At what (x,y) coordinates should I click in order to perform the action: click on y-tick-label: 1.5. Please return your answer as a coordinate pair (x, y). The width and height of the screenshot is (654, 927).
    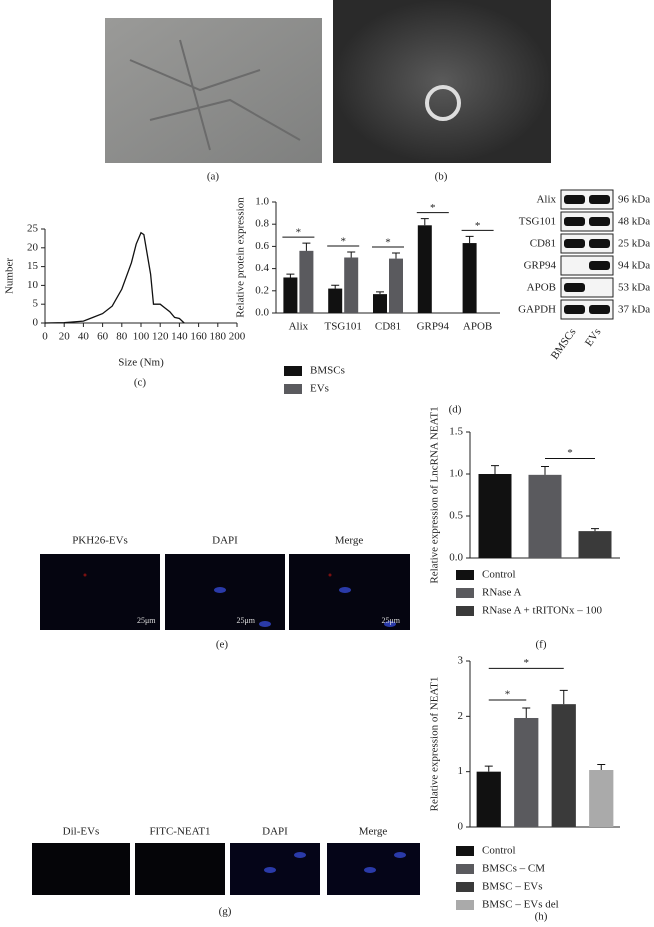
    Looking at the image, I should click on (456, 432).